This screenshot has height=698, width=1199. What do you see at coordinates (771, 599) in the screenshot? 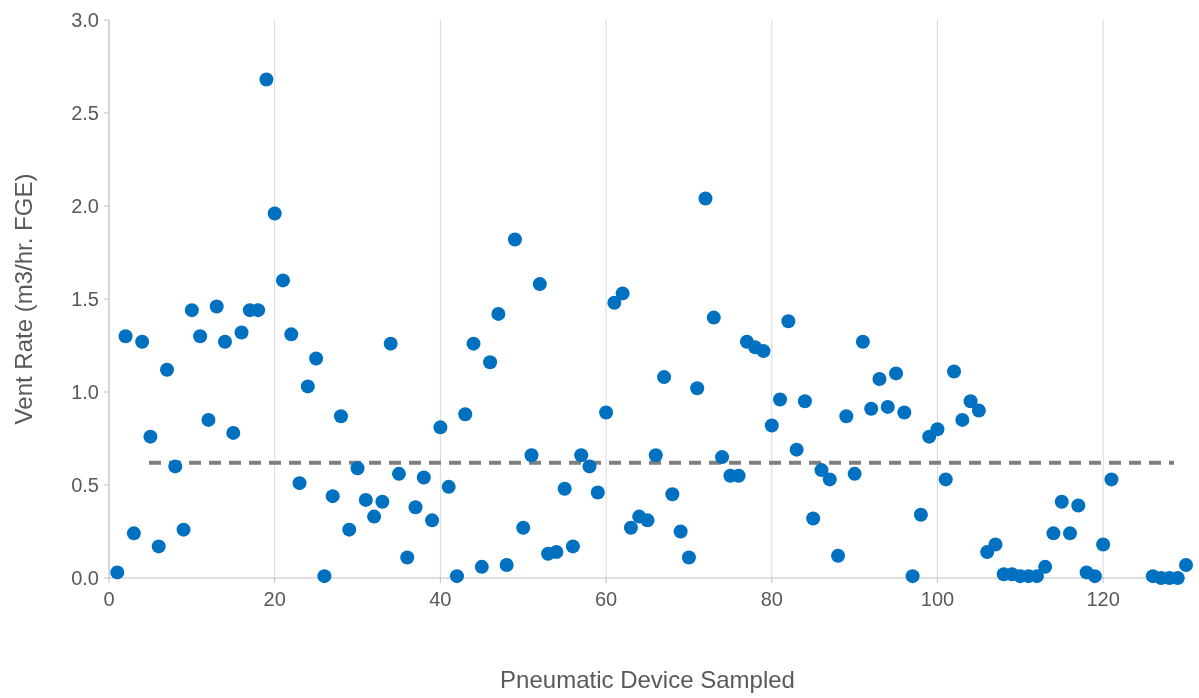
I see `x-tick-label: 80` at bounding box center [771, 599].